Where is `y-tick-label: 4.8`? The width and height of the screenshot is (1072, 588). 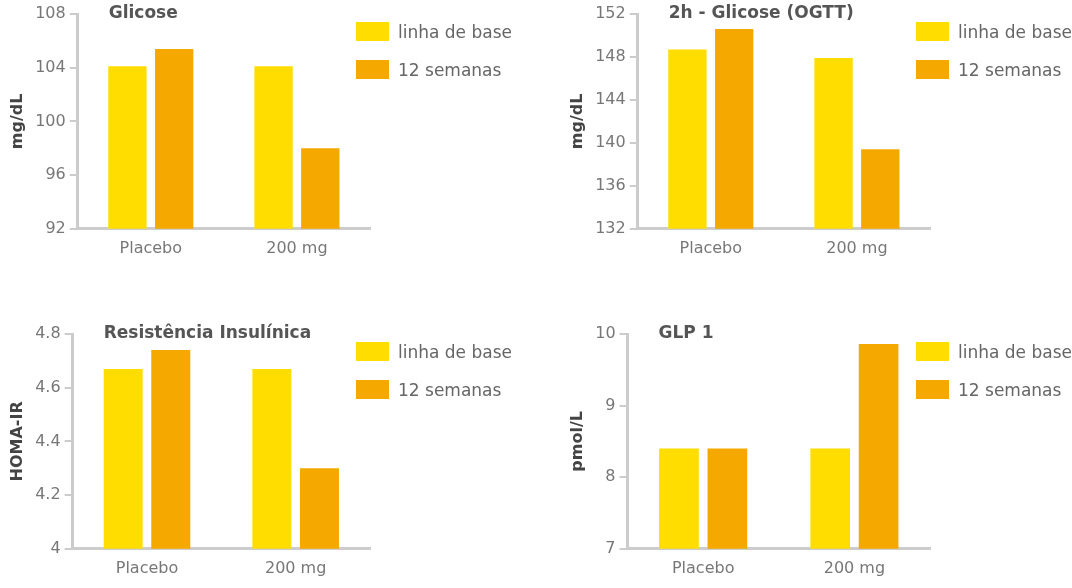 y-tick-label: 4.8 is located at coordinates (48, 333).